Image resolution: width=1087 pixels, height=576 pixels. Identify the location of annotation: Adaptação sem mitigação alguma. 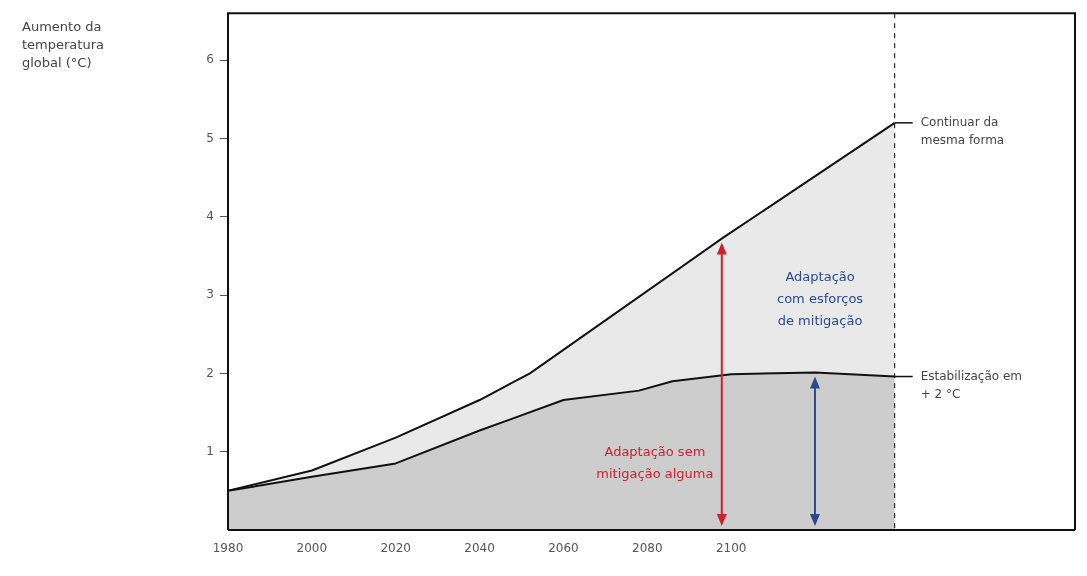
(655, 462).